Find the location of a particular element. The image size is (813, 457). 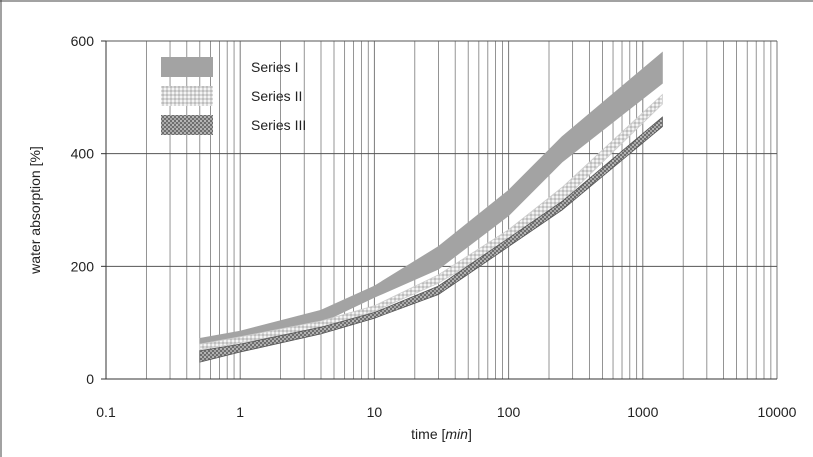

x-tick-labels: 0.1 1 10 100 1000 10000 is located at coordinates (446, 412).